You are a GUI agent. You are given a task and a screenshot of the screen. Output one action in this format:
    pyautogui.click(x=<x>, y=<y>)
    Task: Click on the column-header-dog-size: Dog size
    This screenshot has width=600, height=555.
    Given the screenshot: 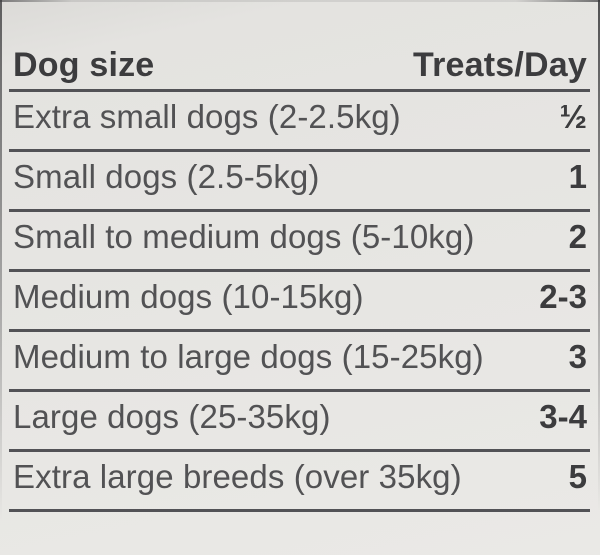 What is the action you would take?
    pyautogui.click(x=84, y=64)
    